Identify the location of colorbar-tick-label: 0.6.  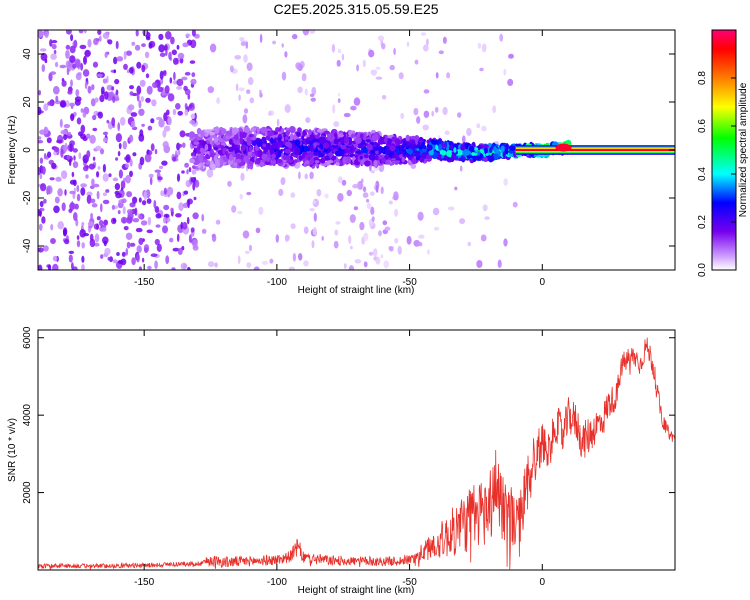
(702, 126).